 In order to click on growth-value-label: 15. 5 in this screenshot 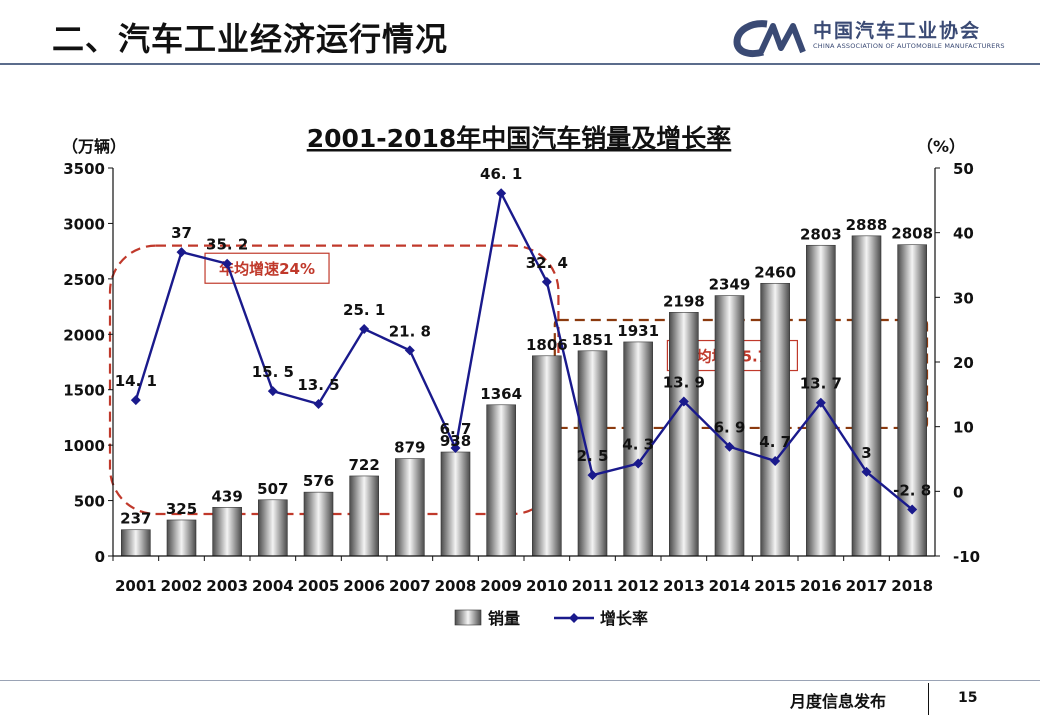, I will do `click(273, 372)`.